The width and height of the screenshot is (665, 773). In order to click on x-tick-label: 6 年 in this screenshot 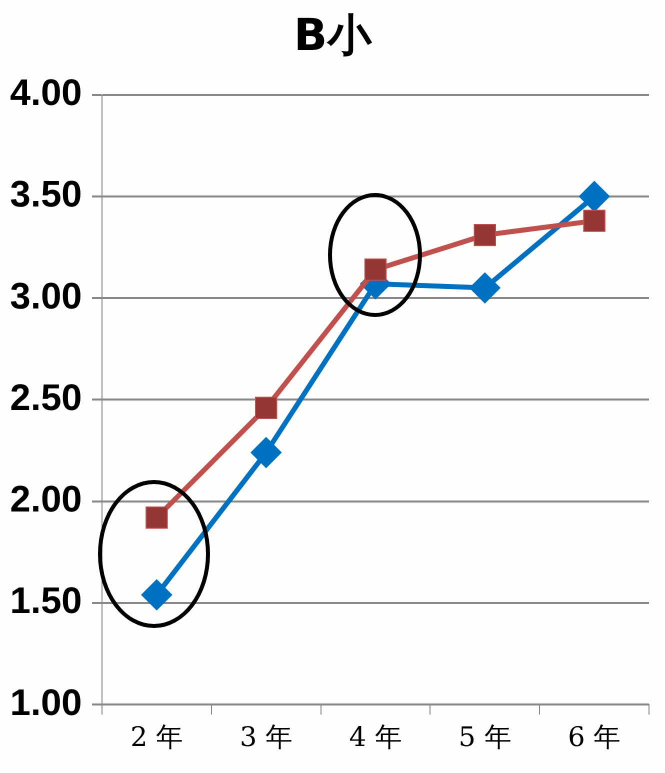, I will do `click(594, 737)`.